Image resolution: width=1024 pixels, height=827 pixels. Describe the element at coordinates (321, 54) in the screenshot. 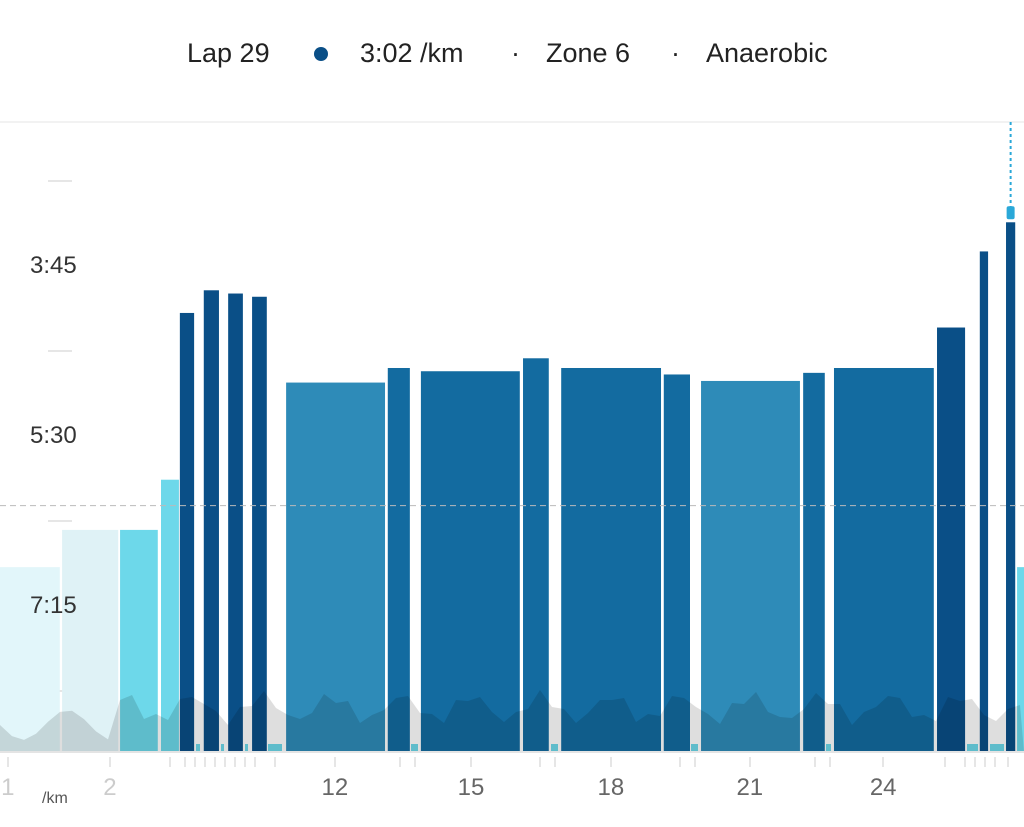

I see `zone-dot-icon` at that location.